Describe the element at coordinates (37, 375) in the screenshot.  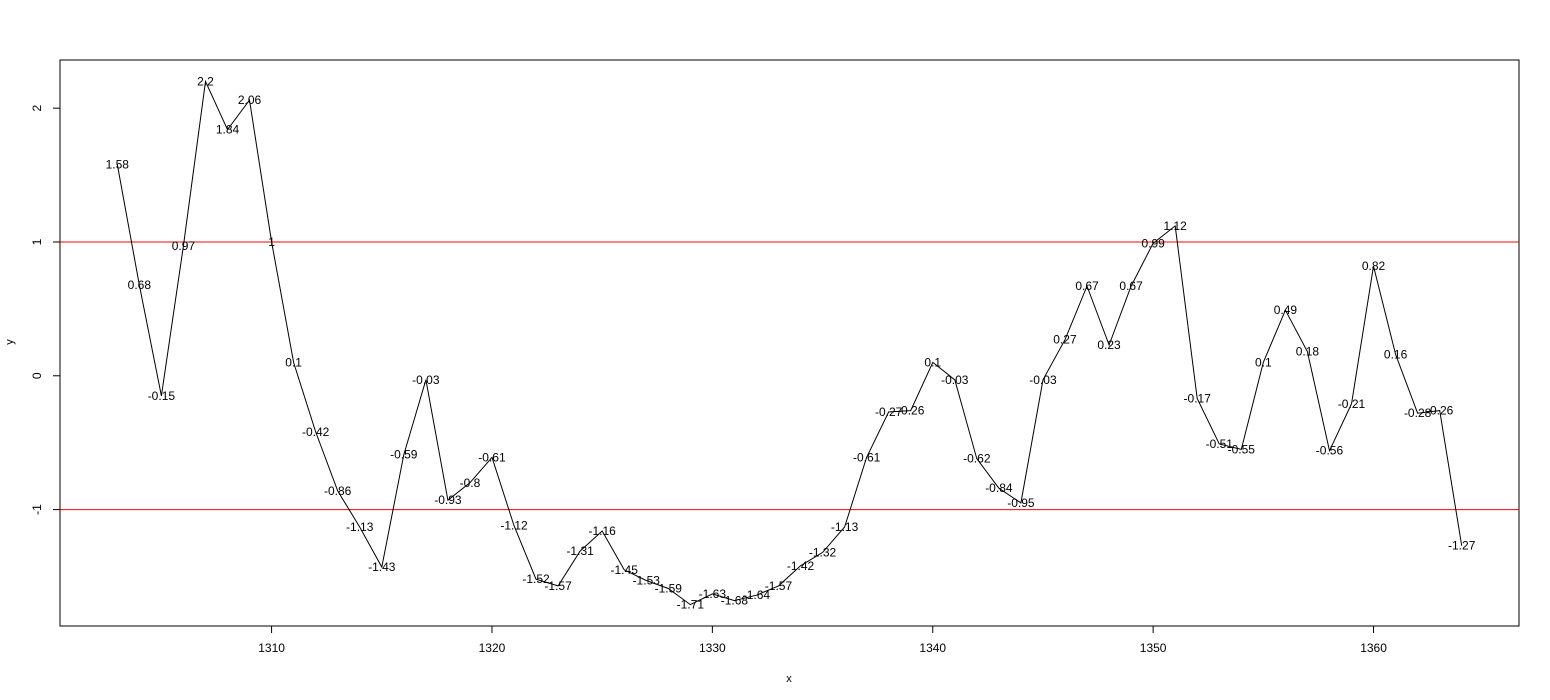
I see `y-tick-label: 0` at that location.